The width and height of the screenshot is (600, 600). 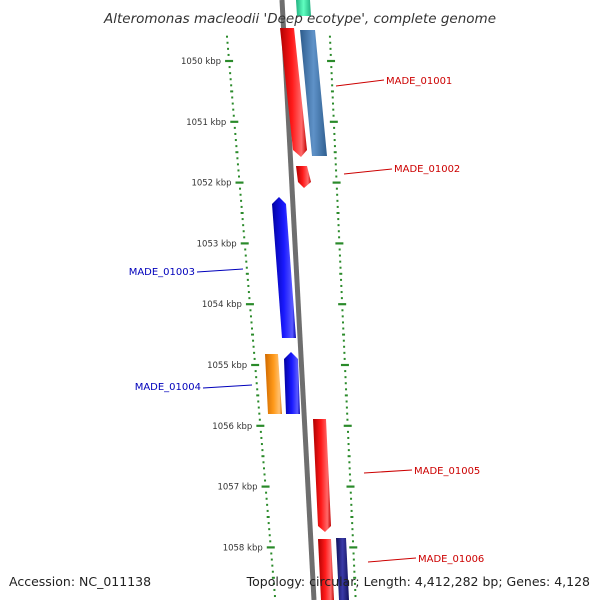 I want to click on kbp-label: 1052 kbp, so click(x=211, y=184).